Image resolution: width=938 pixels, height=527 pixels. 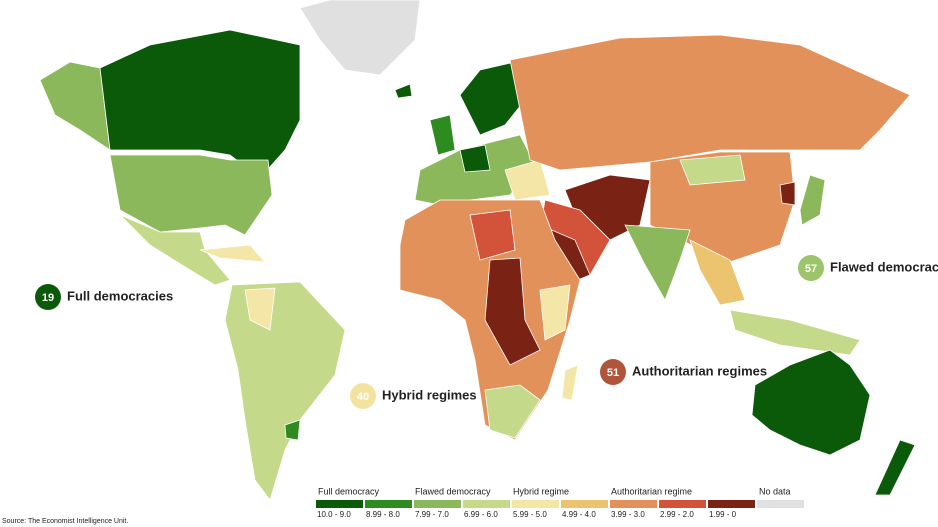 What do you see at coordinates (285, 391) in the screenshot?
I see `south-america` at bounding box center [285, 391].